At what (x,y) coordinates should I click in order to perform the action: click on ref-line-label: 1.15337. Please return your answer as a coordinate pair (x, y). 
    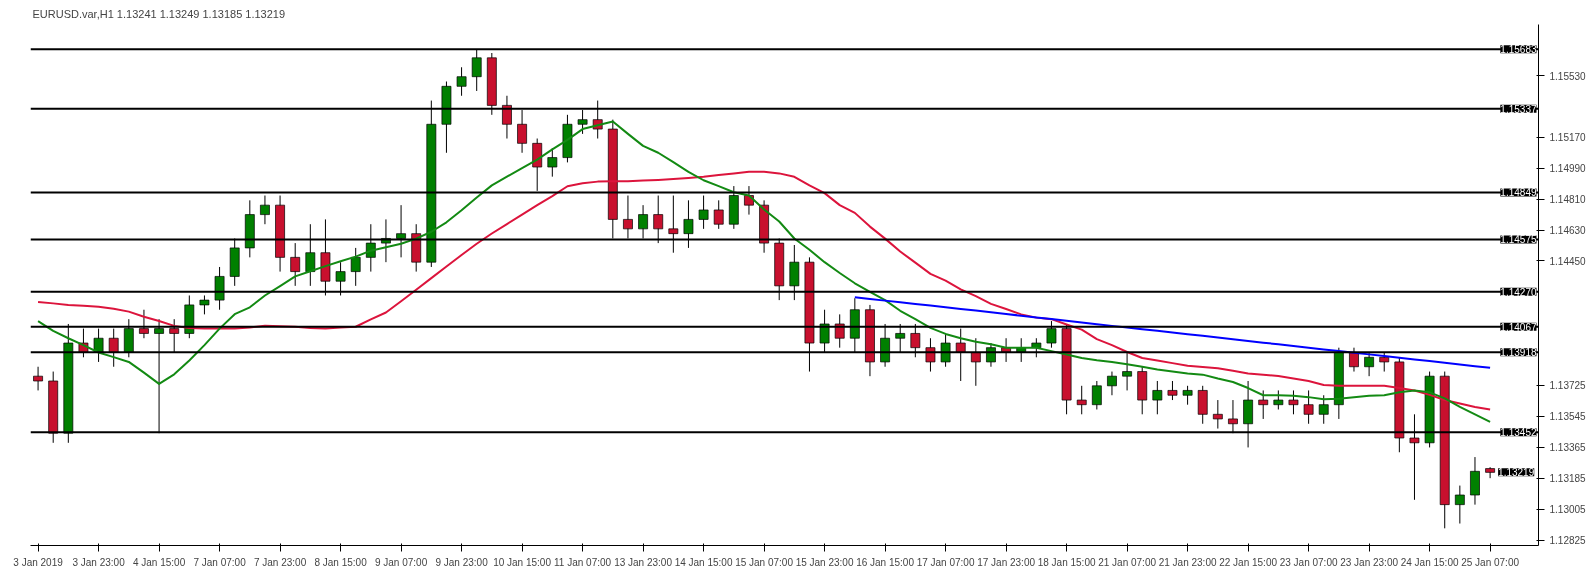
    Looking at the image, I should click on (1518, 109).